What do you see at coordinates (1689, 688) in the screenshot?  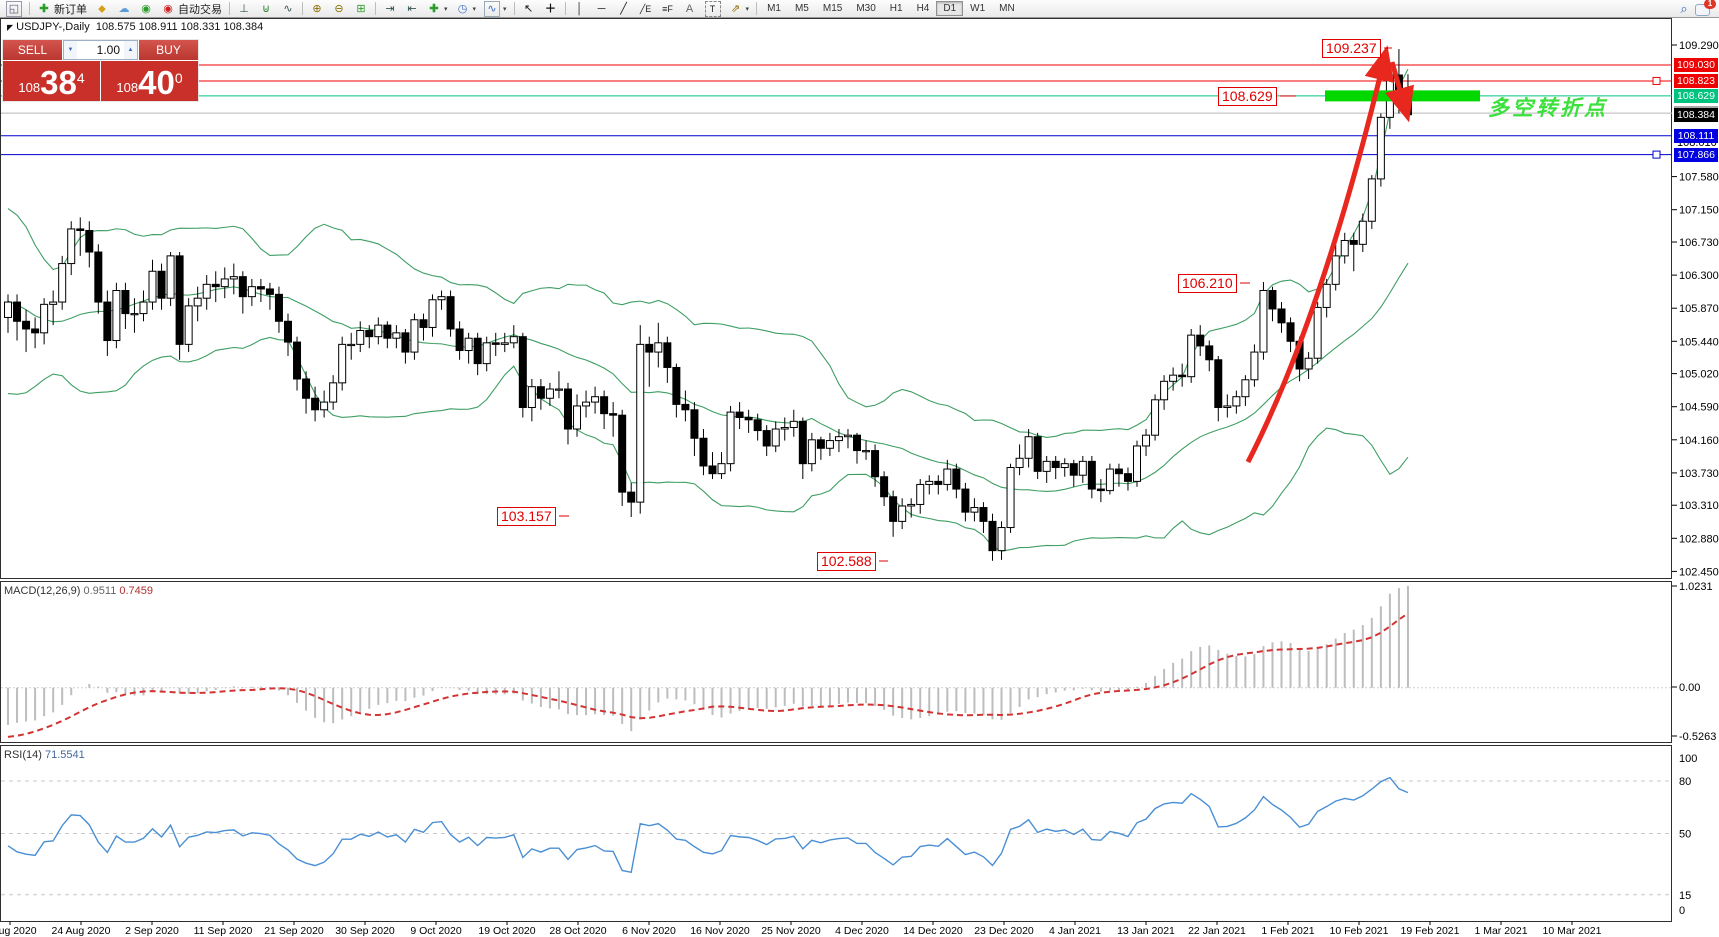 I see `svg-text: 0.00` at bounding box center [1689, 688].